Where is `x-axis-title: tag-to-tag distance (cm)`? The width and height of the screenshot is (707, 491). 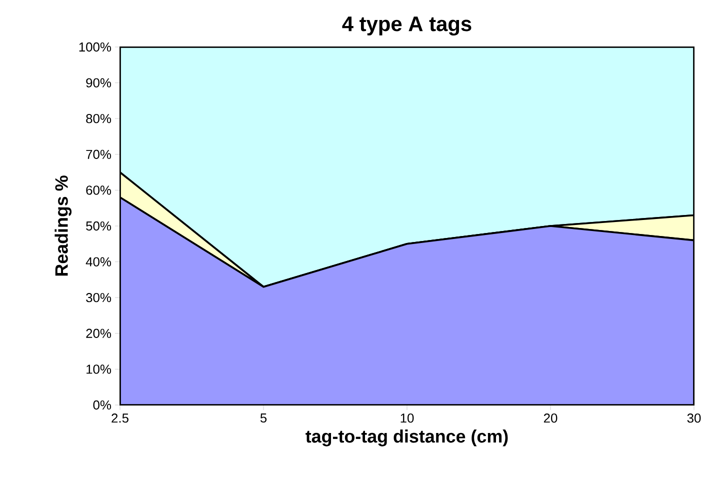
x-axis-title: tag-to-tag distance (cm) is located at coordinates (407, 438).